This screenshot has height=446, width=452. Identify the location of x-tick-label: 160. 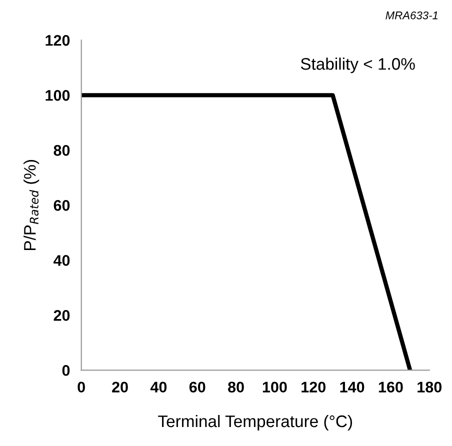
(390, 387).